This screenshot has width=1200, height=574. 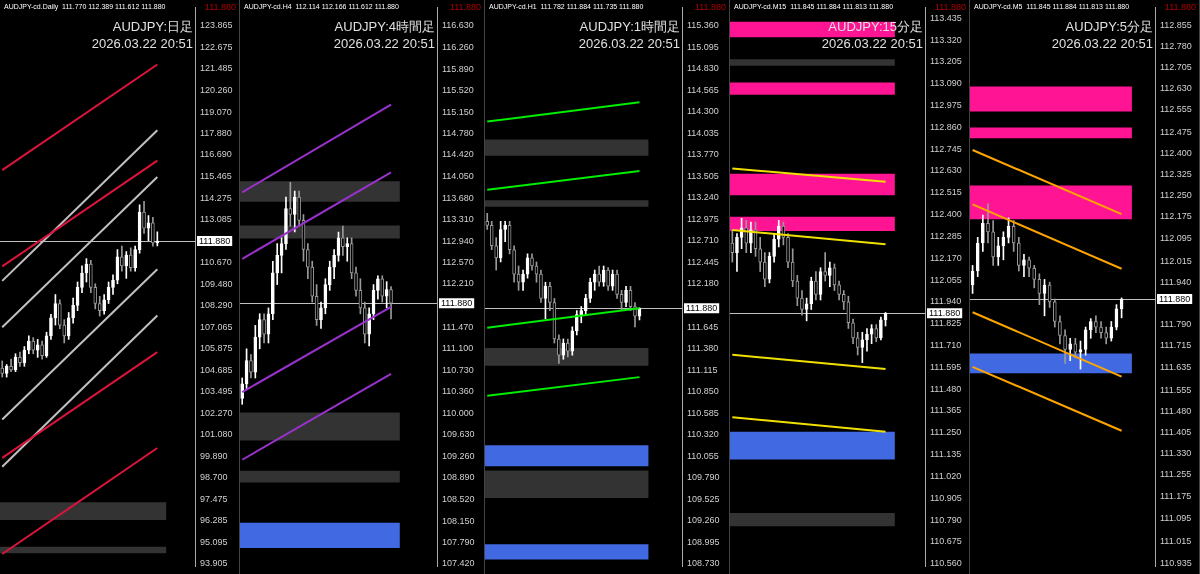 What do you see at coordinates (946, 235) in the screenshot?
I see `y-tick-label: 112.285` at bounding box center [946, 235].